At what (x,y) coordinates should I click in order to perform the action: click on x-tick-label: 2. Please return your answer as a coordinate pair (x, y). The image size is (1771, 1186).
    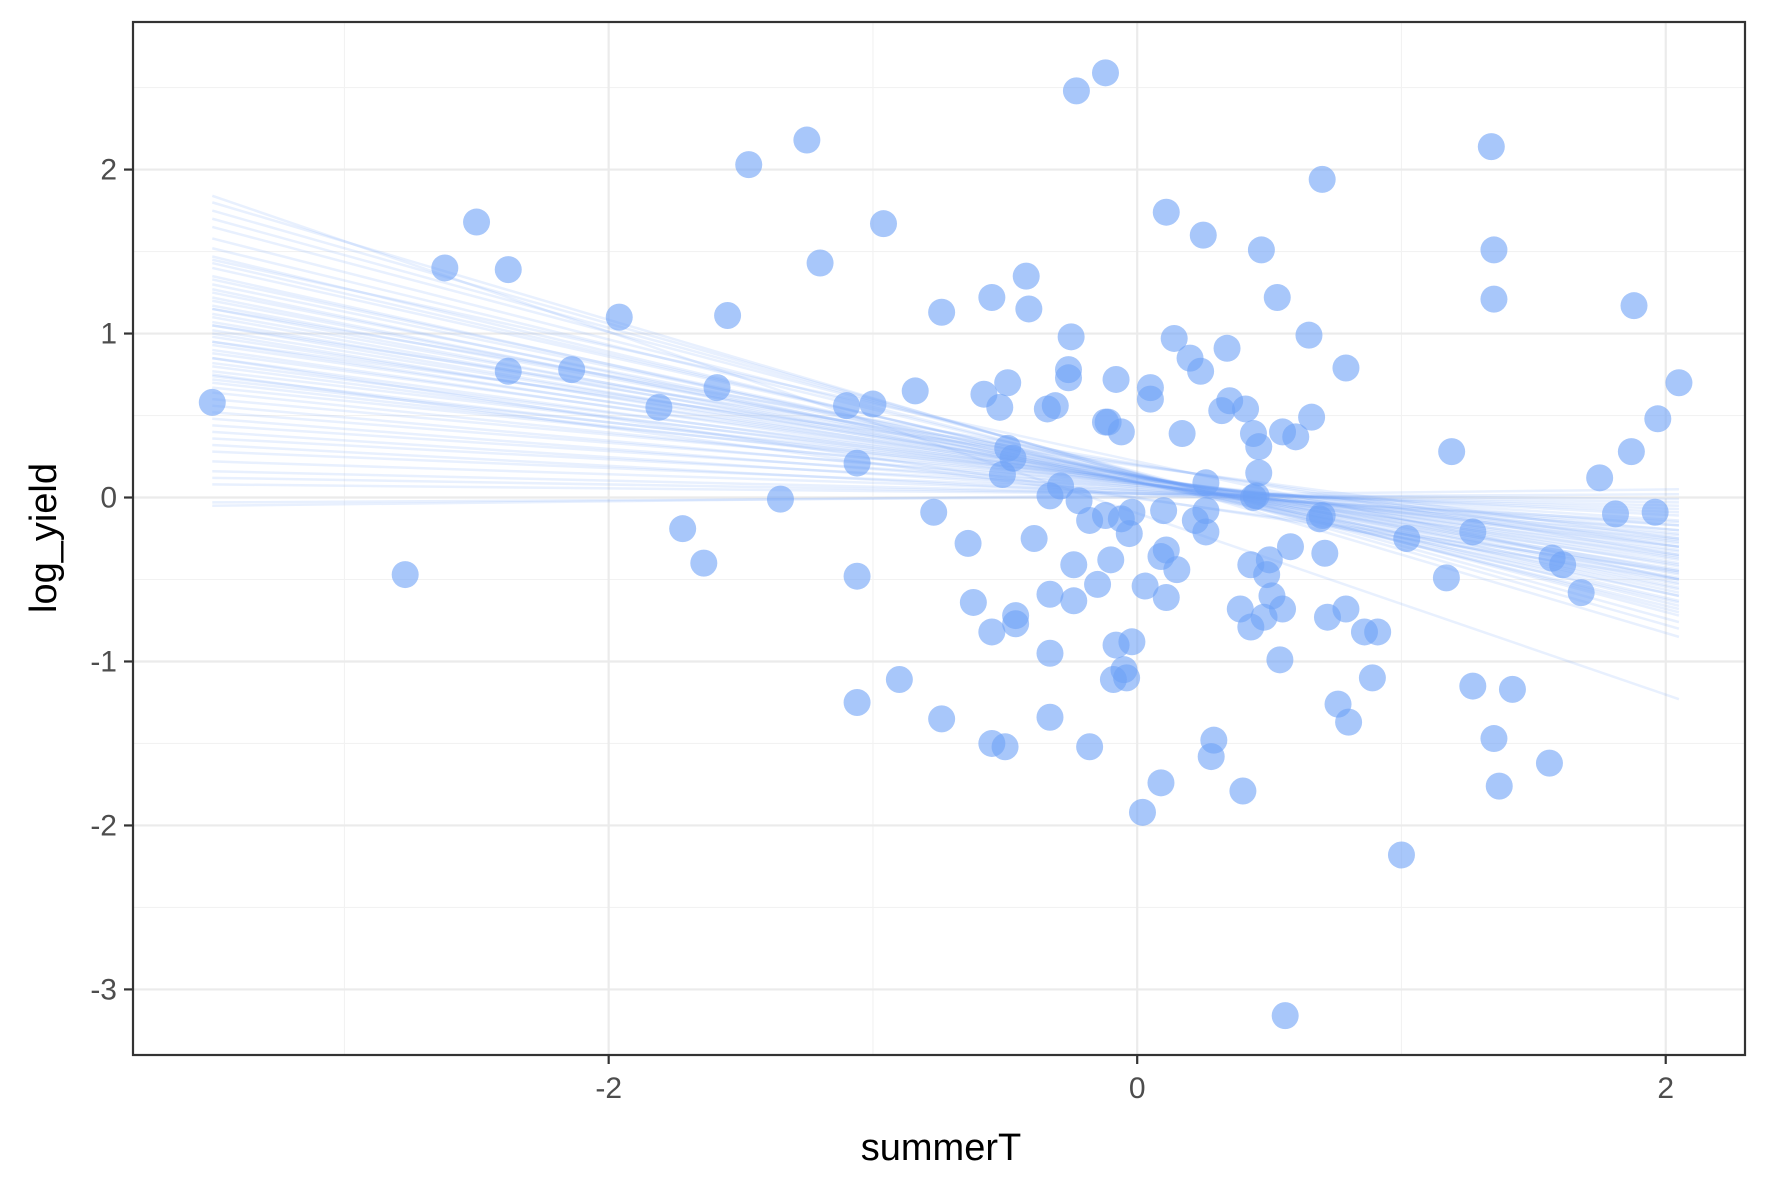
    Looking at the image, I should click on (1665, 1088).